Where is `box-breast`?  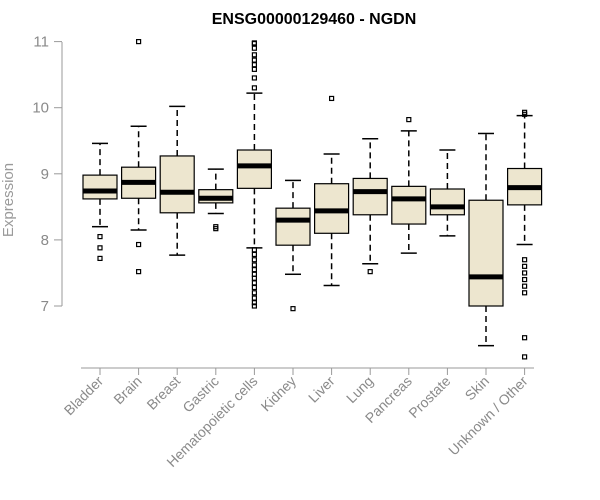
box-breast is located at coordinates (177, 180).